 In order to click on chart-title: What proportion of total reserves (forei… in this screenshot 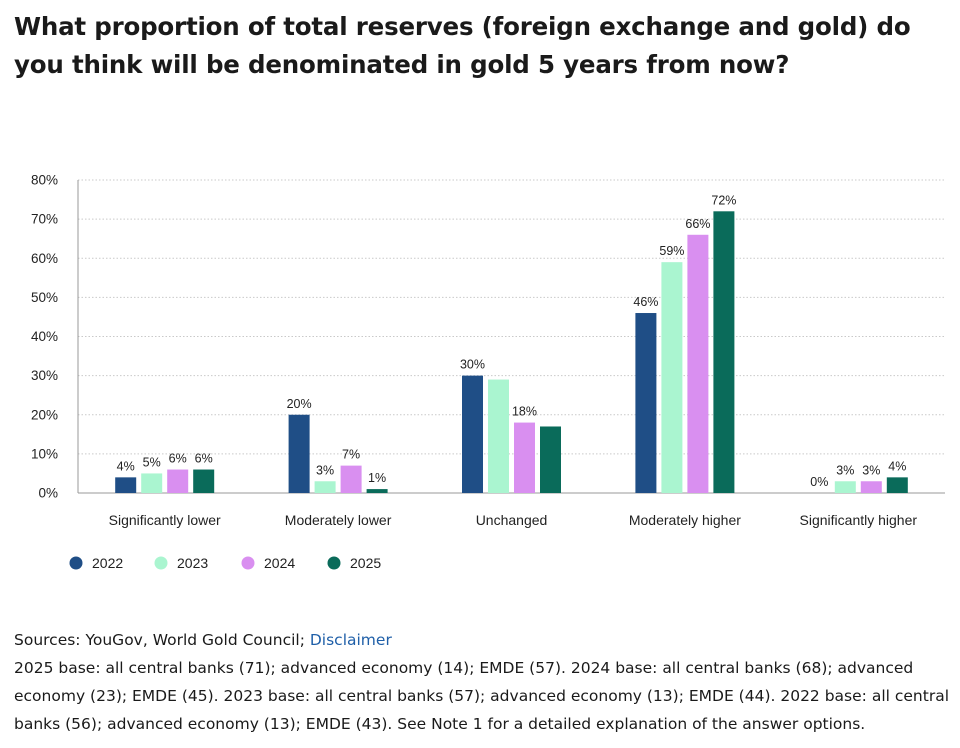, I will do `click(462, 45)`.